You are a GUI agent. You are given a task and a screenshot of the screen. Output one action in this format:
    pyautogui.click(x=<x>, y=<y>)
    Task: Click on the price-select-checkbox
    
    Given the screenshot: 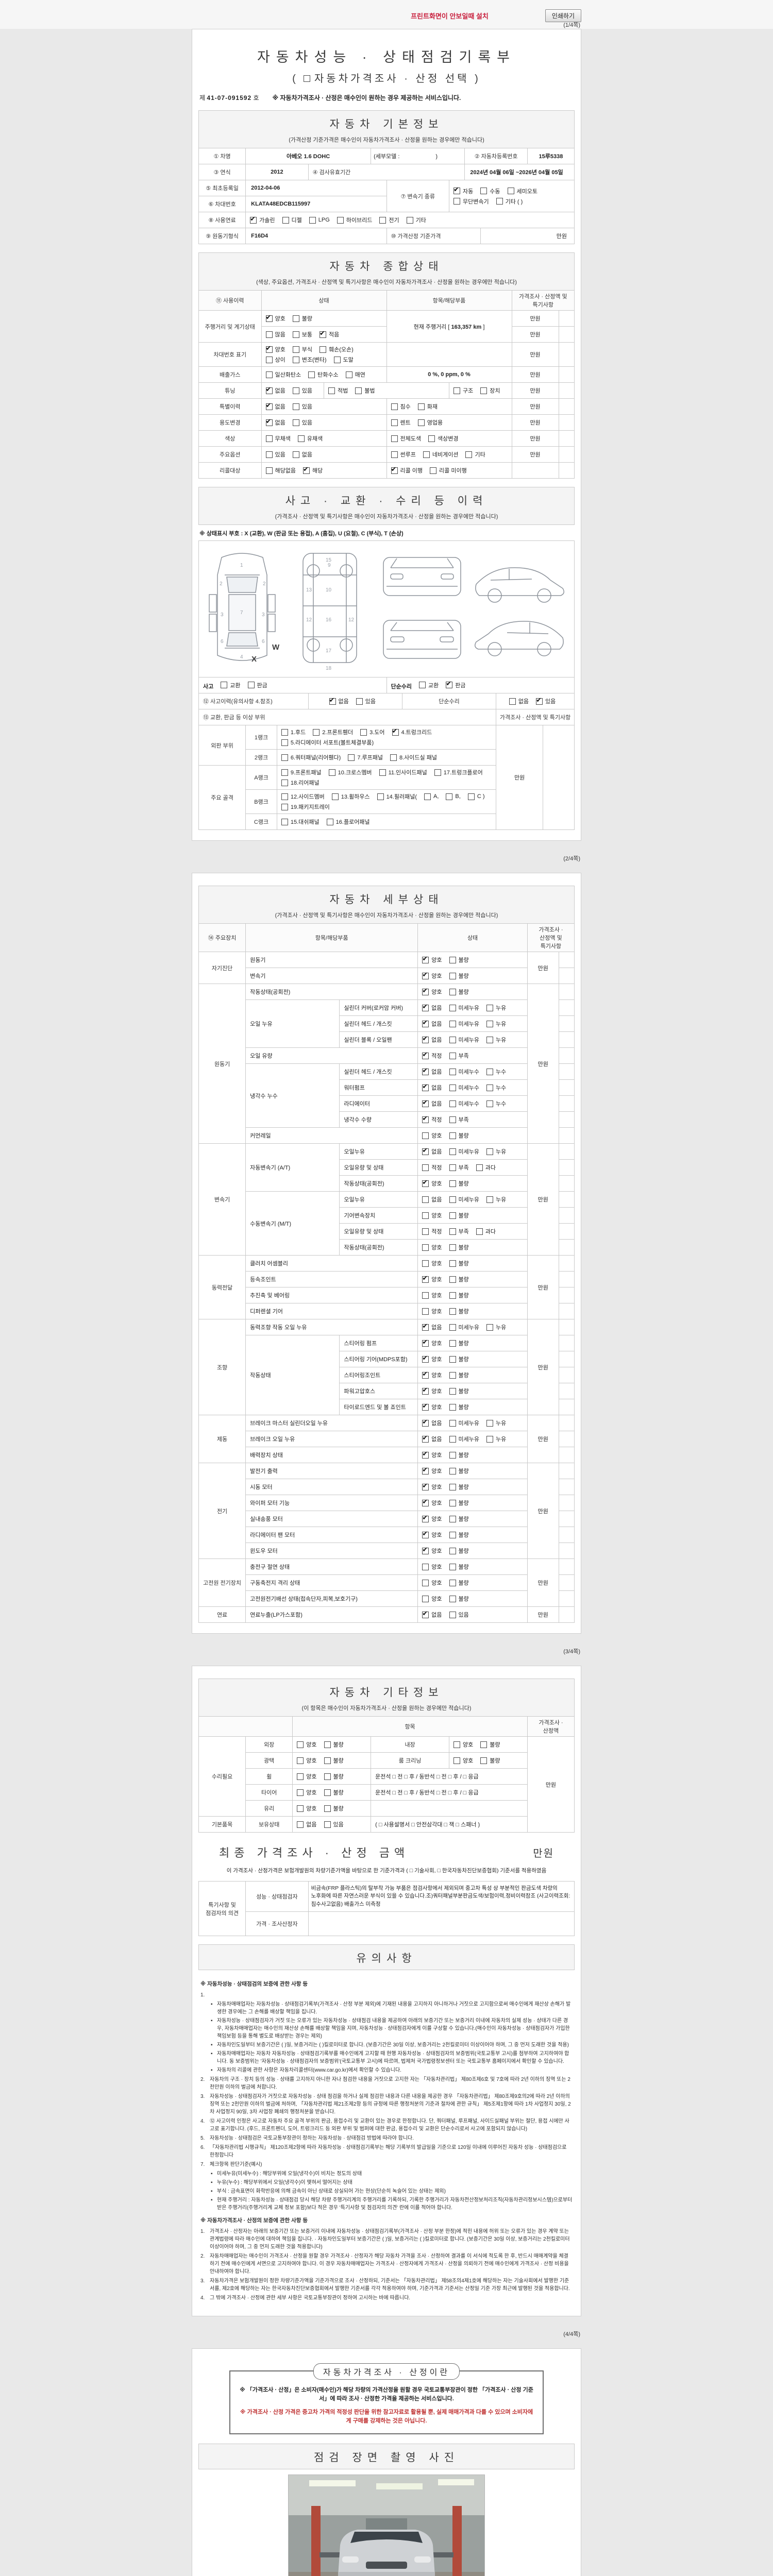 What is the action you would take?
    pyautogui.click(x=306, y=79)
    